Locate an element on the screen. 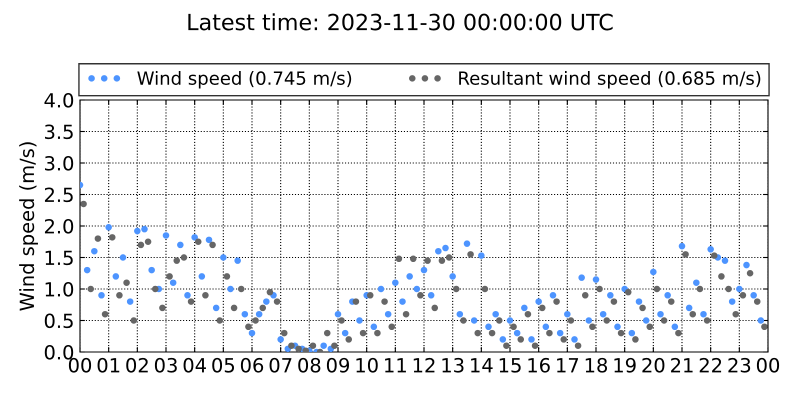  x-tick-label: 14 is located at coordinates (482, 365).